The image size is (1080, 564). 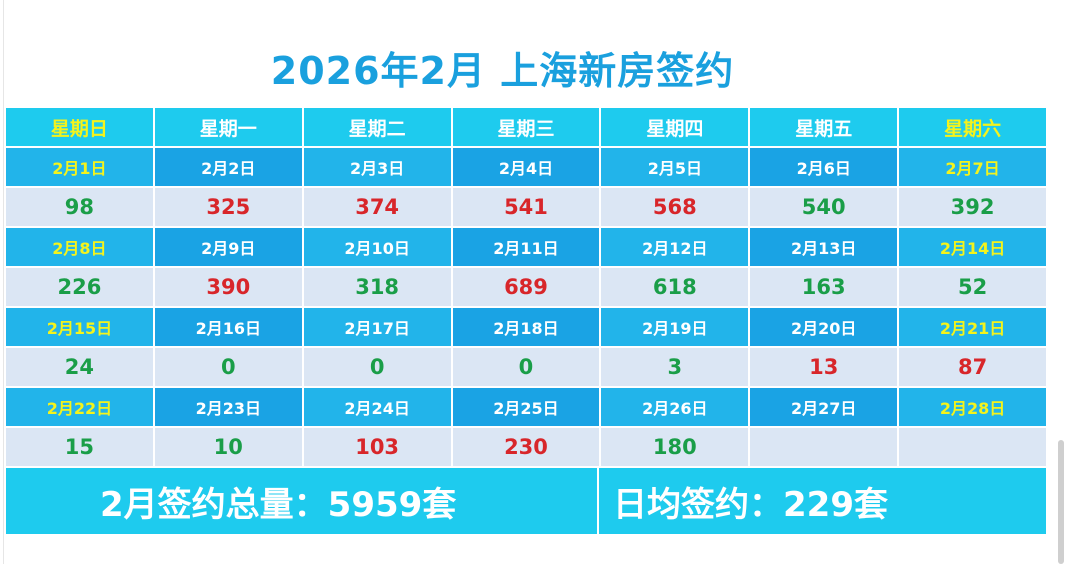 I want to click on date-cell: 2月6日, so click(x=824, y=167).